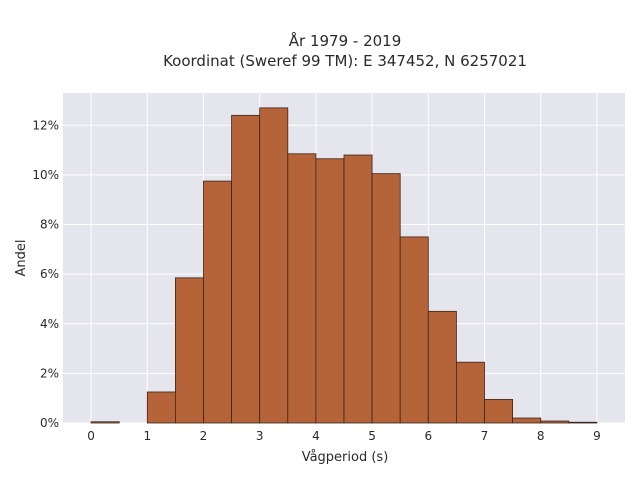 This screenshot has height=480, width=640. I want to click on y-axis-label: Andel, so click(21, 258).